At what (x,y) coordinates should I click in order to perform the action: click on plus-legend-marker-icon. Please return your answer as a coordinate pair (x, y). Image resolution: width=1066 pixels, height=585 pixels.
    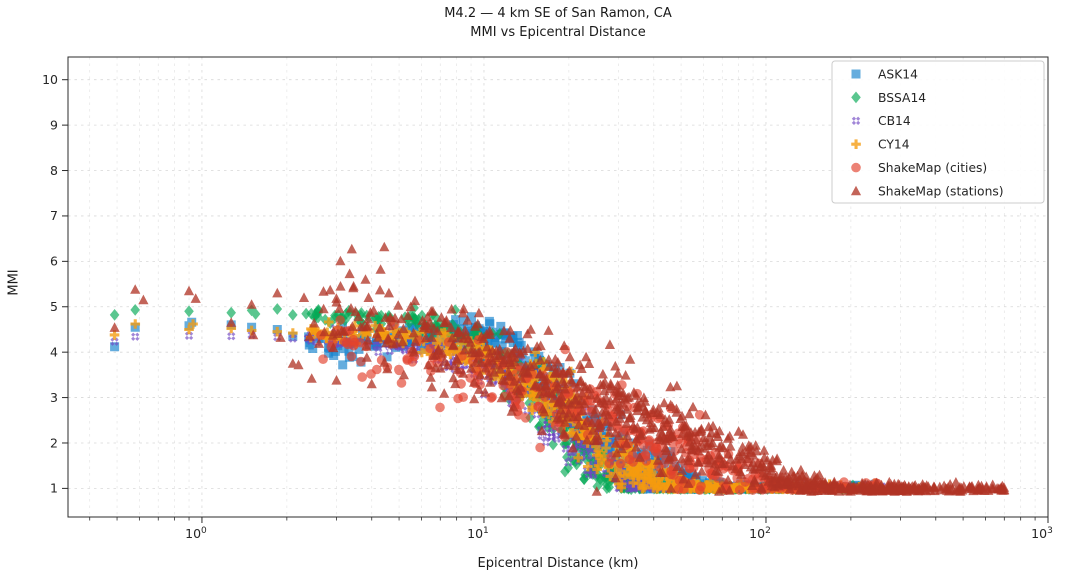
    Looking at the image, I should click on (856, 144).